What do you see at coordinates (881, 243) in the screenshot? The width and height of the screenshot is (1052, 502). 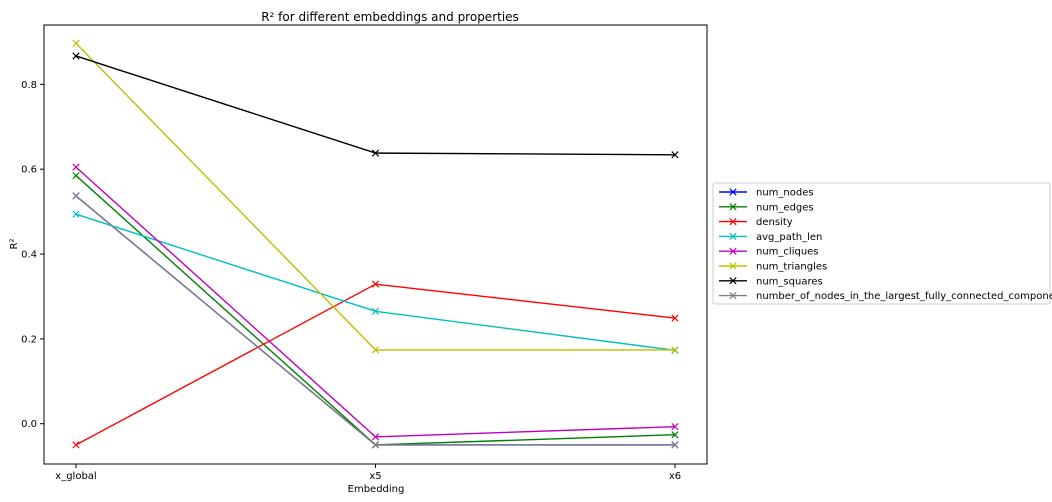 I see `legend-box` at bounding box center [881, 243].